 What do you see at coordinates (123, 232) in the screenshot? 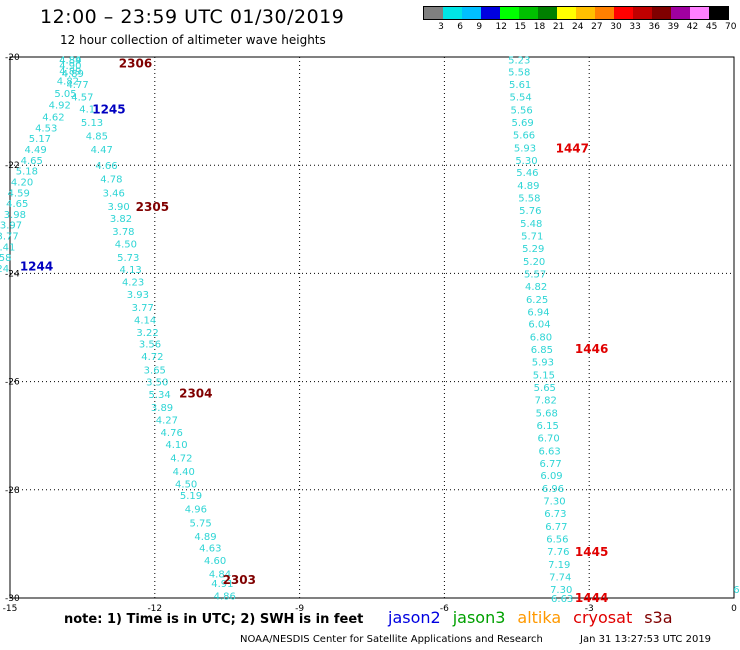
I see `wave-height-value: 3.78` at bounding box center [123, 232].